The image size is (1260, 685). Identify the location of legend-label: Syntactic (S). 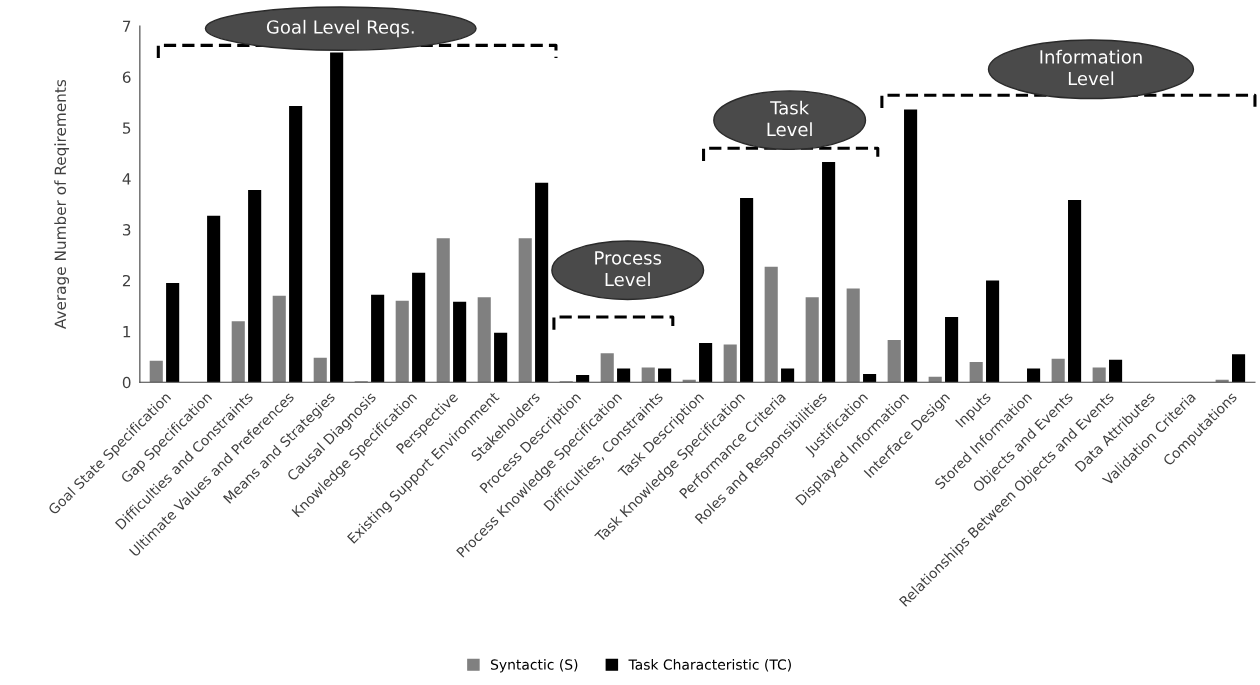
(534, 666).